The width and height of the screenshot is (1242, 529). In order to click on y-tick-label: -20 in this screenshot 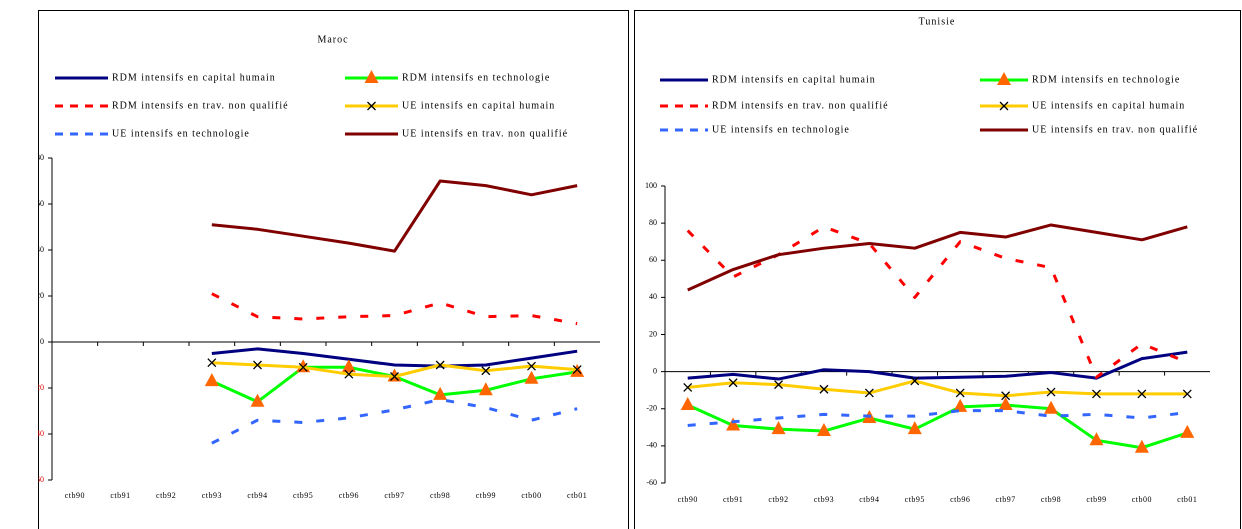, I will do `click(651, 408)`.